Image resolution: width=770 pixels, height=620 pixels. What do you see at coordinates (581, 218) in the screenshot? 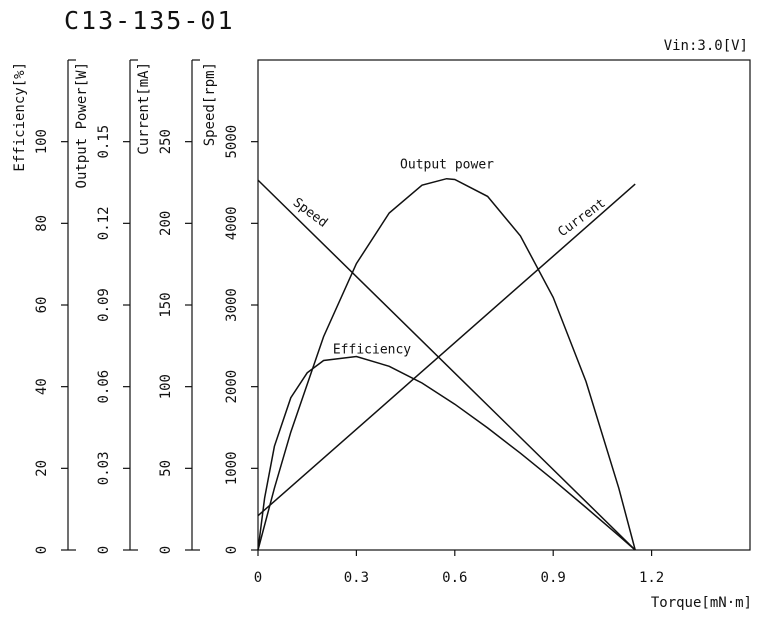
I see `series-label: Current` at bounding box center [581, 218].